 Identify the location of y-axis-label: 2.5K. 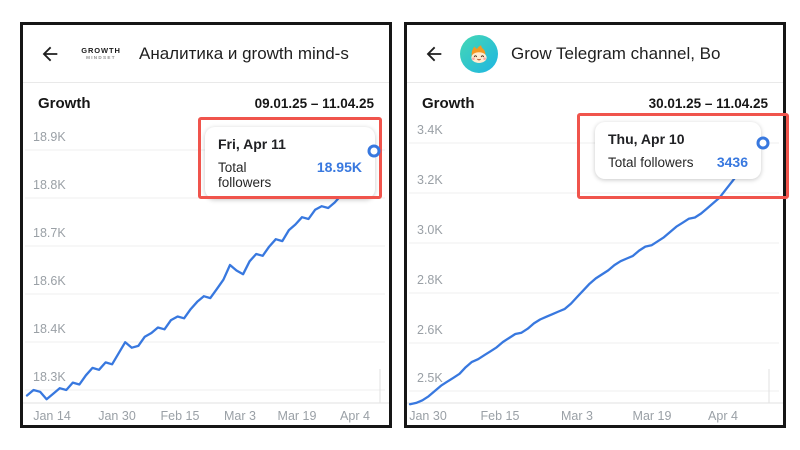
(430, 378).